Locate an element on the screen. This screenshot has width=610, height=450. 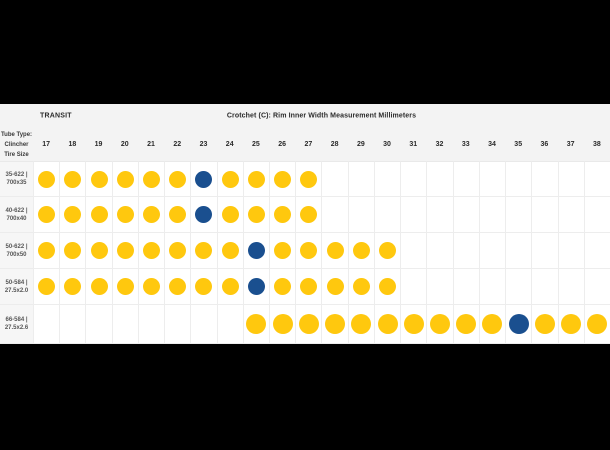
column-header-31: 31 is located at coordinates (413, 144).